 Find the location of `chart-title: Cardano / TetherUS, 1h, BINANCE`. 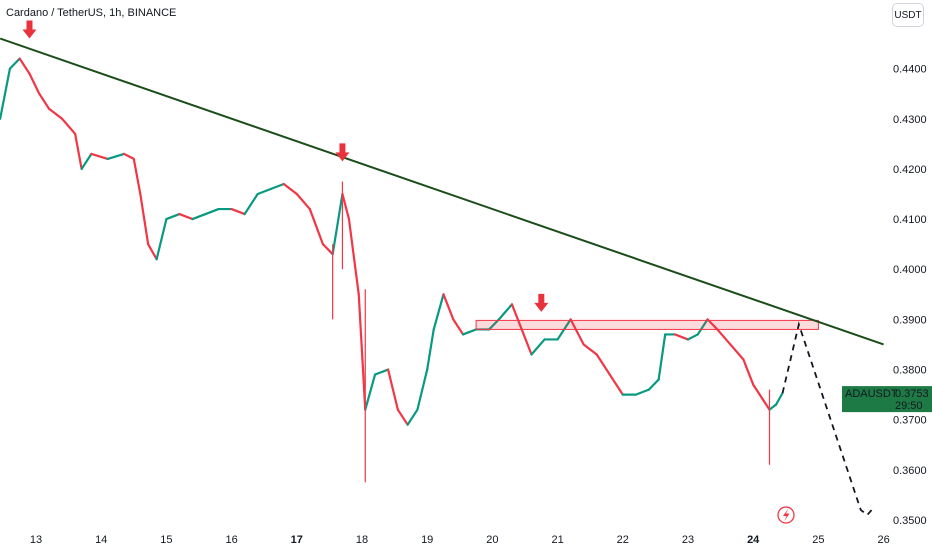

chart-title: Cardano / TetherUS, 1h, BINANCE is located at coordinates (91, 13).